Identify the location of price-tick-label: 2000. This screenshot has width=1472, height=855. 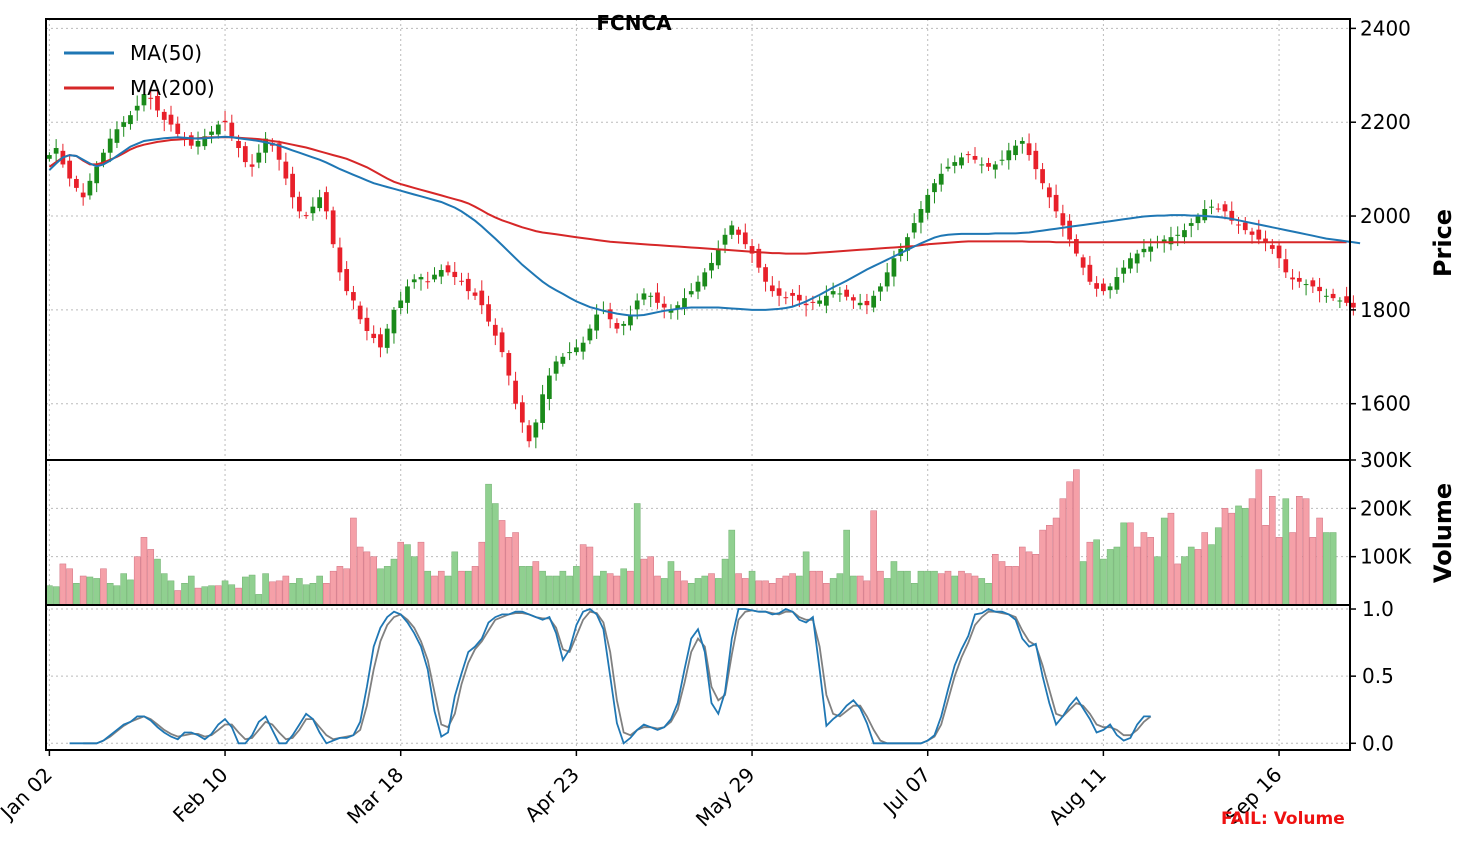
(1385, 216).